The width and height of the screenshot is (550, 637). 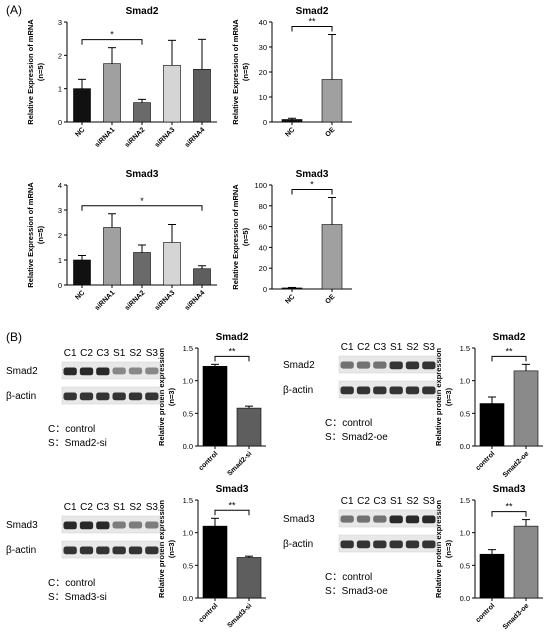 What do you see at coordinates (526, 562) in the screenshot?
I see `bar-Smad3-oe` at bounding box center [526, 562].